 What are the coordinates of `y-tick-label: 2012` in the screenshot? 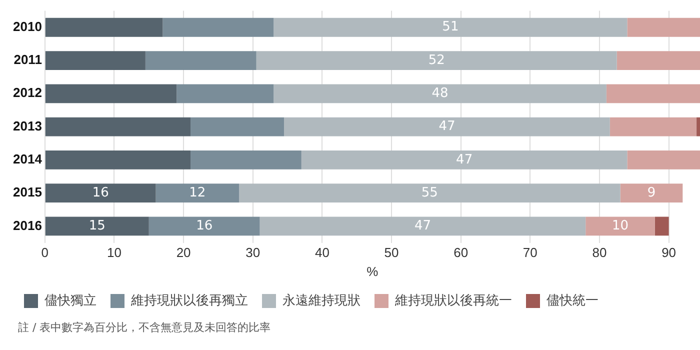 It's located at (27, 92).